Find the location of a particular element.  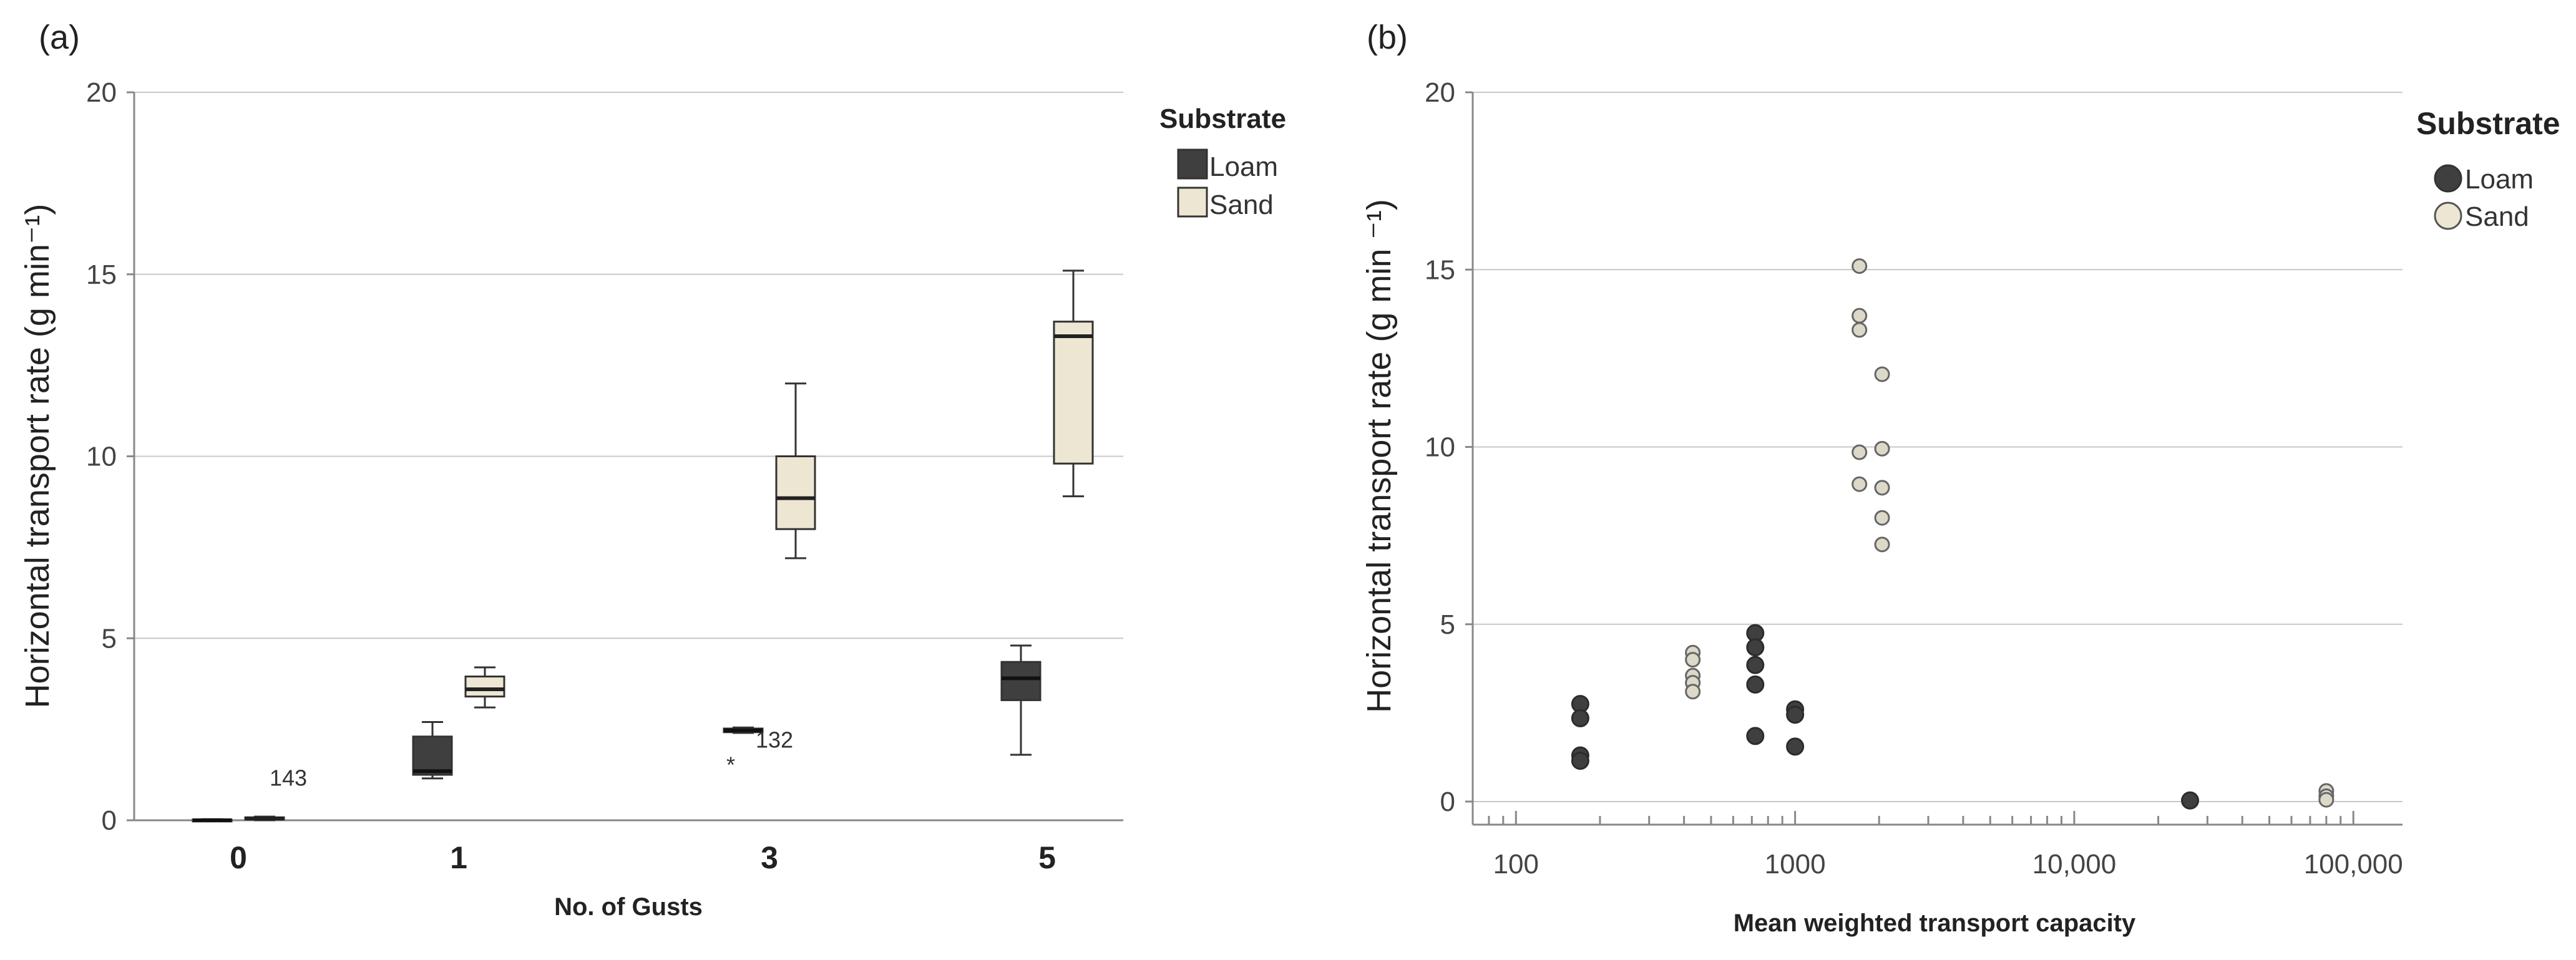

panel-b-y-tick-label: 10 is located at coordinates (1440, 447).